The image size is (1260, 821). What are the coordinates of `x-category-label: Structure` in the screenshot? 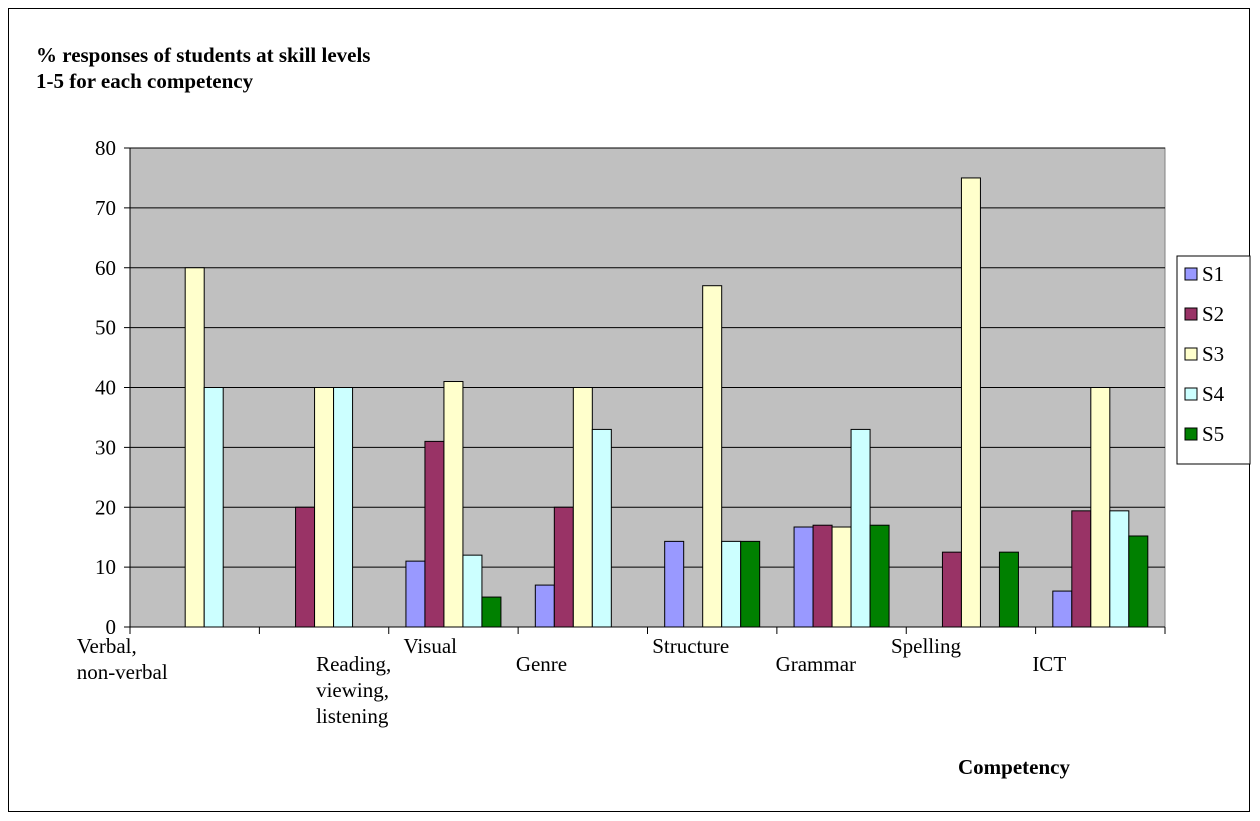 It's located at (690, 646).